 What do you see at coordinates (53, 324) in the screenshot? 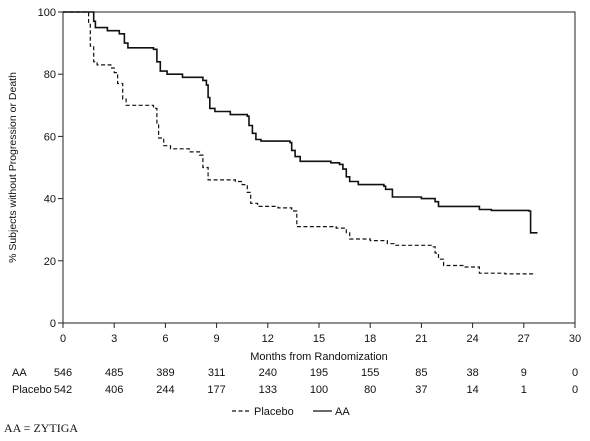
I see `y-tick-label: 0` at bounding box center [53, 324].